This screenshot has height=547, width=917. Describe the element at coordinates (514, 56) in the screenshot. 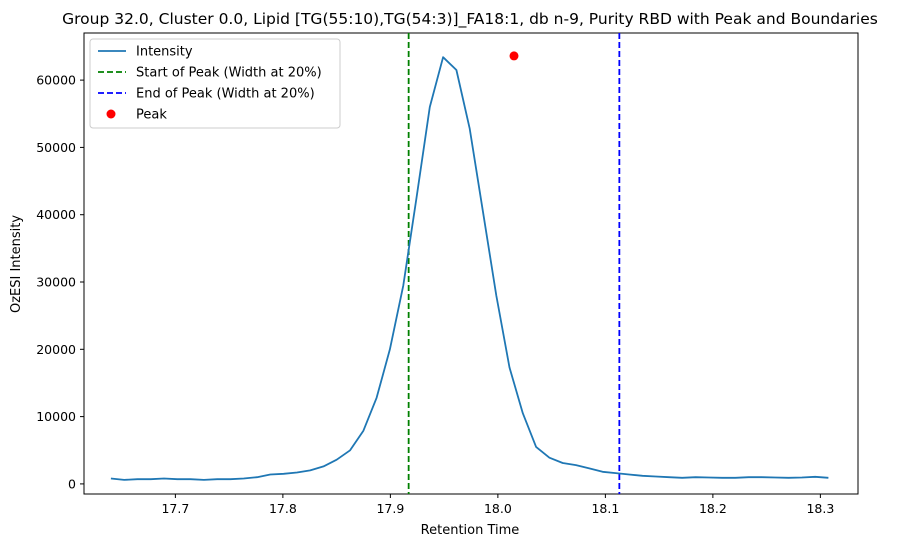

I see `peak-marker` at that location.